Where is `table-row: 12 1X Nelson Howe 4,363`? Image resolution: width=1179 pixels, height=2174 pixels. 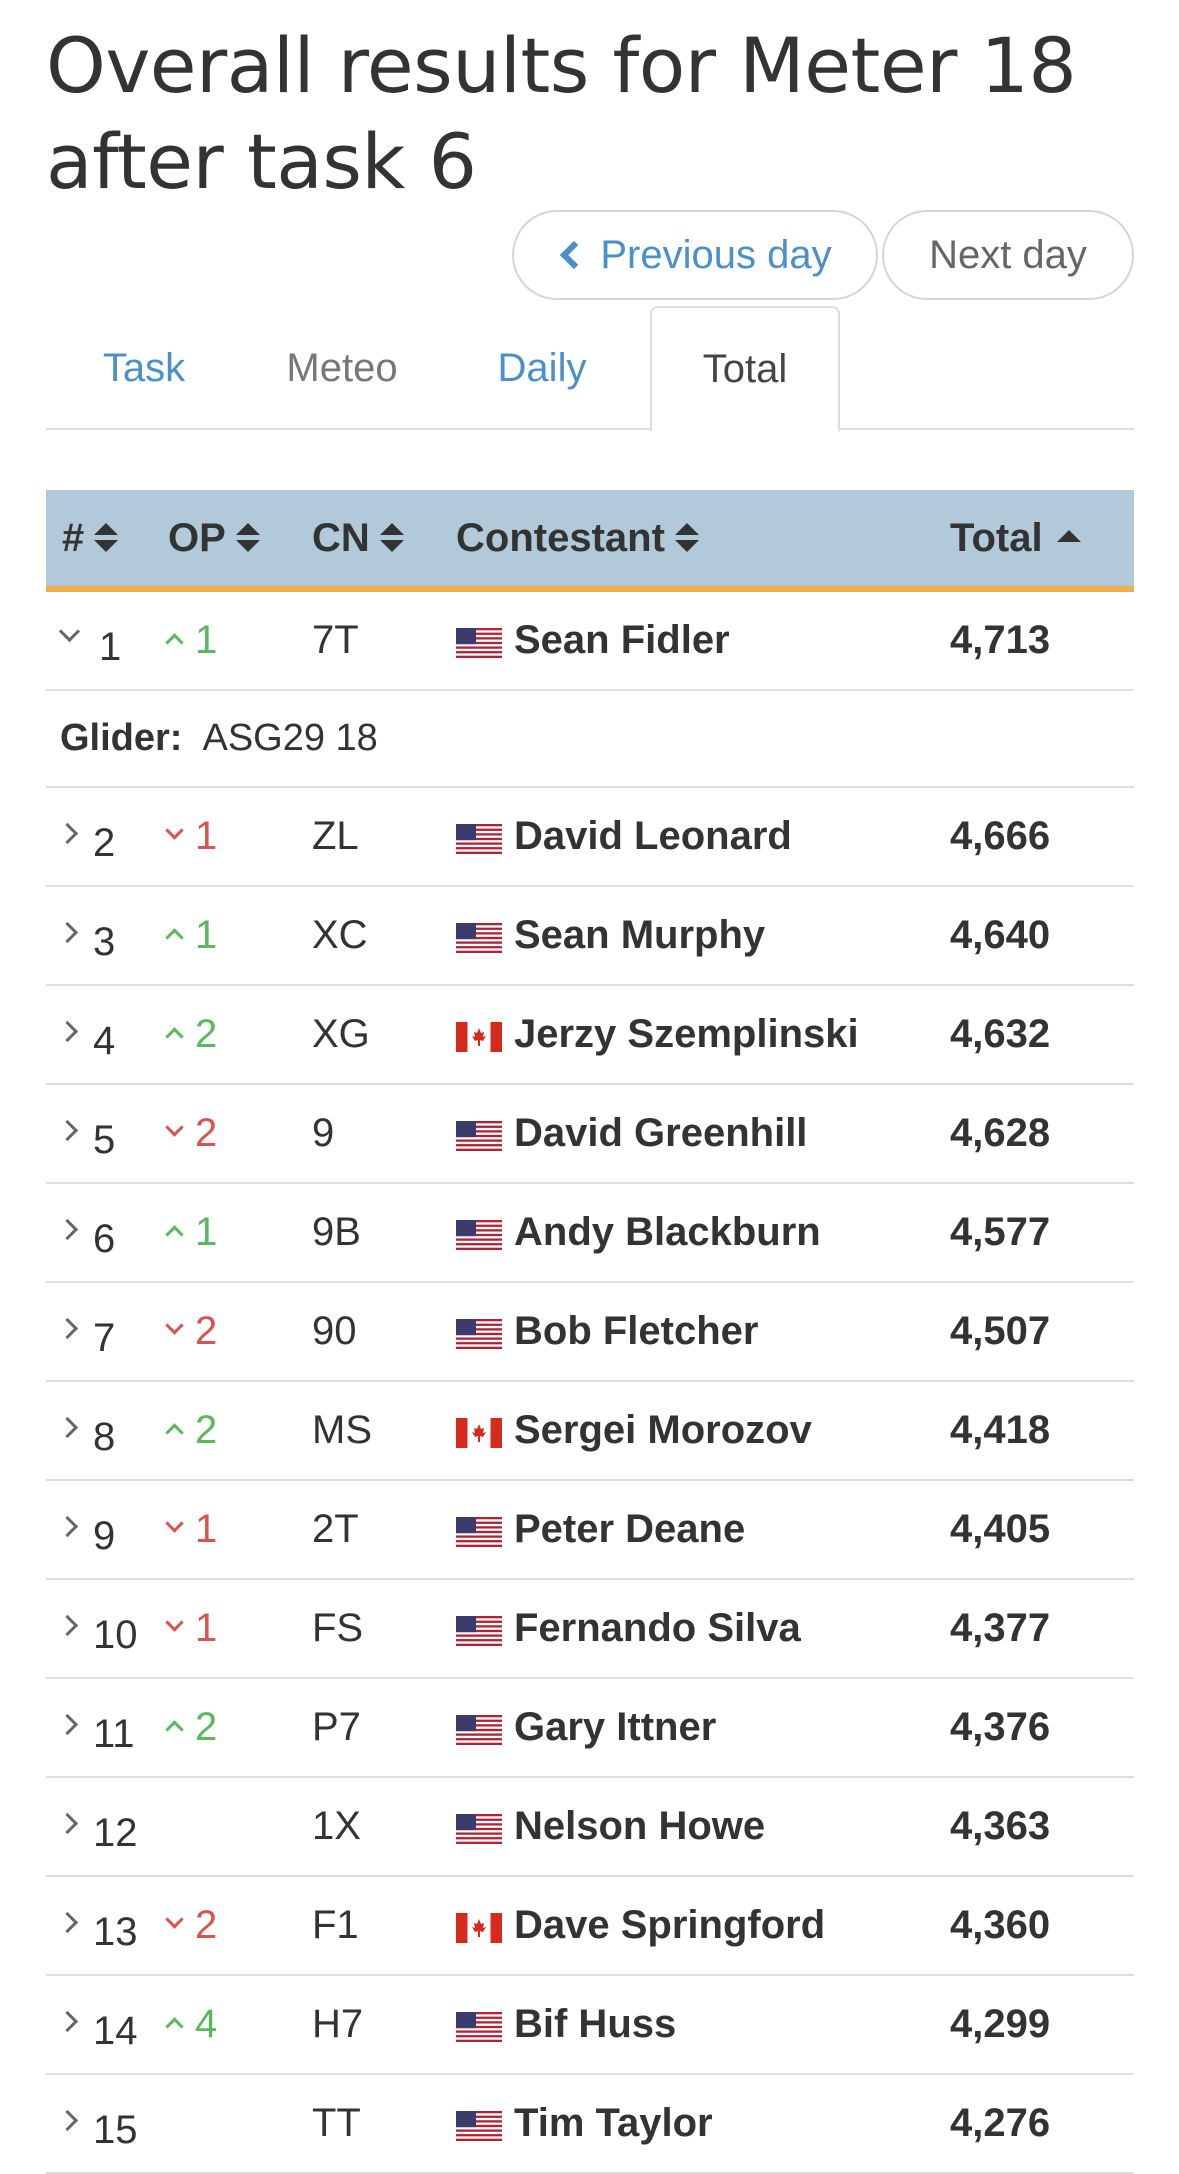 table-row: 12 1X Nelson Howe 4,363 is located at coordinates (590, 1827).